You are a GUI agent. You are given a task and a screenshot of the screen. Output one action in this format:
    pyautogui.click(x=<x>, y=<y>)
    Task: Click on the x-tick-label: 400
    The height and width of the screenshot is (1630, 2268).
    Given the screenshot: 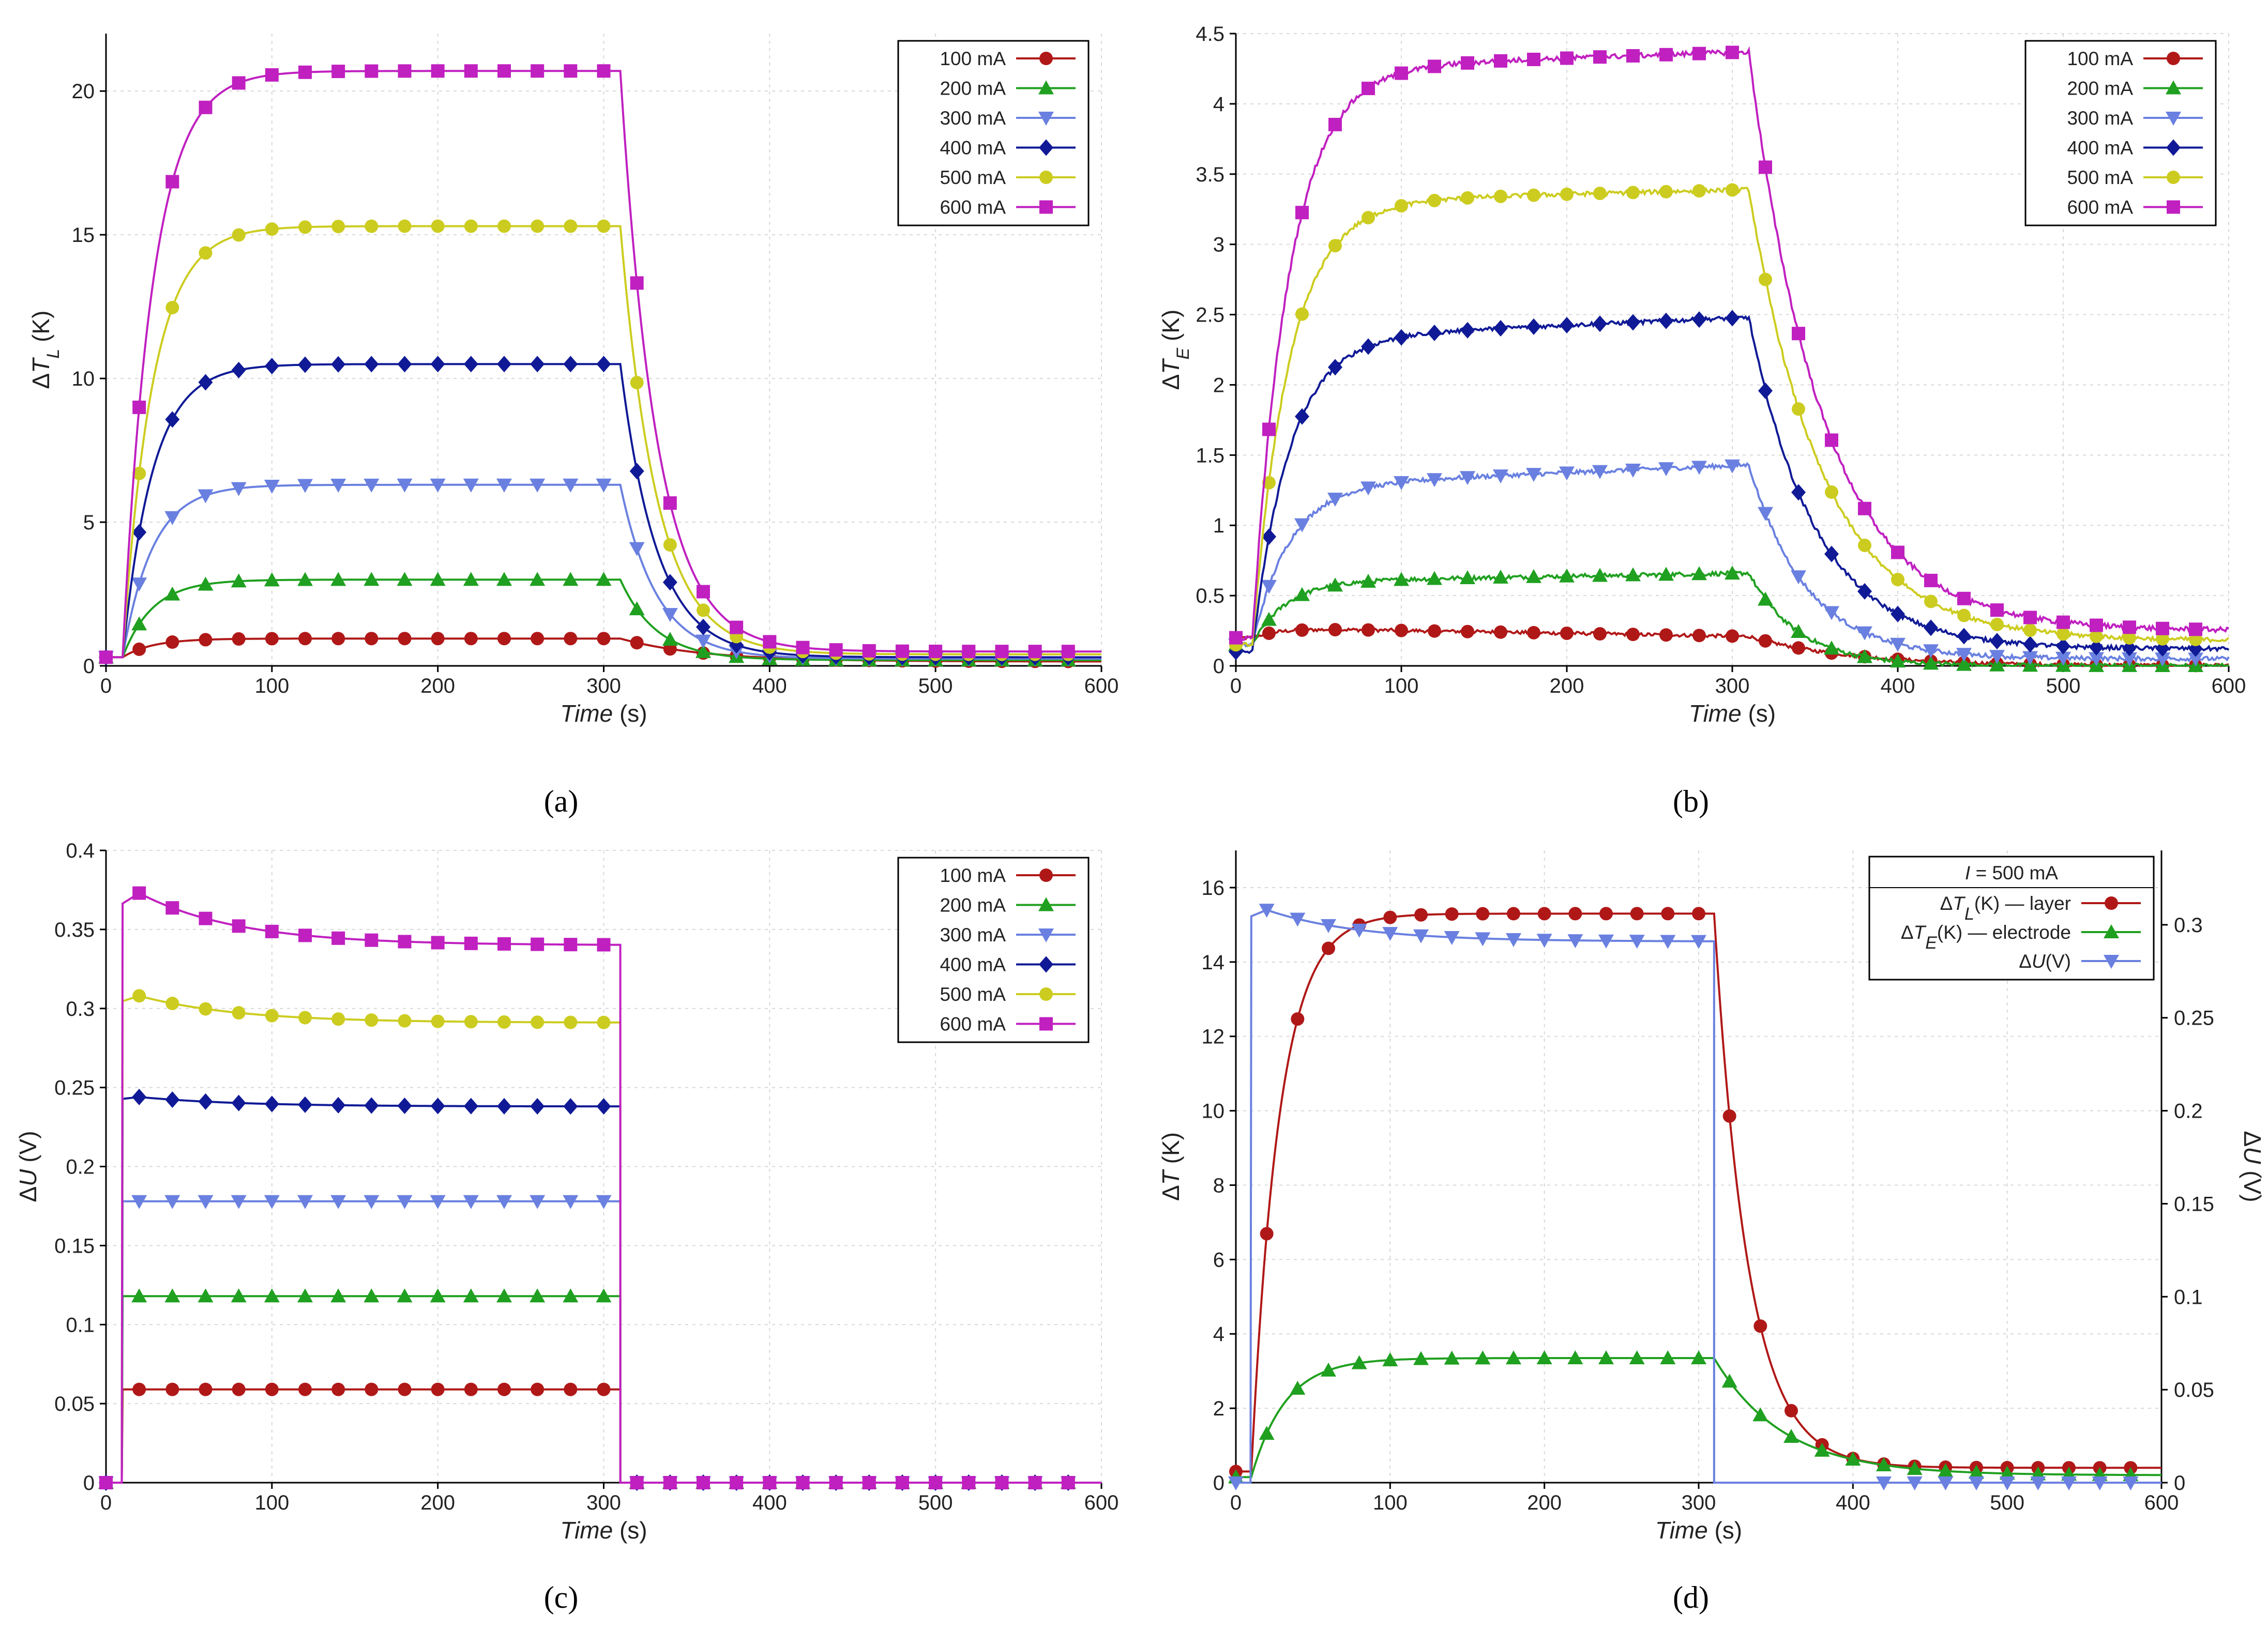 What is the action you would take?
    pyautogui.click(x=1853, y=1502)
    